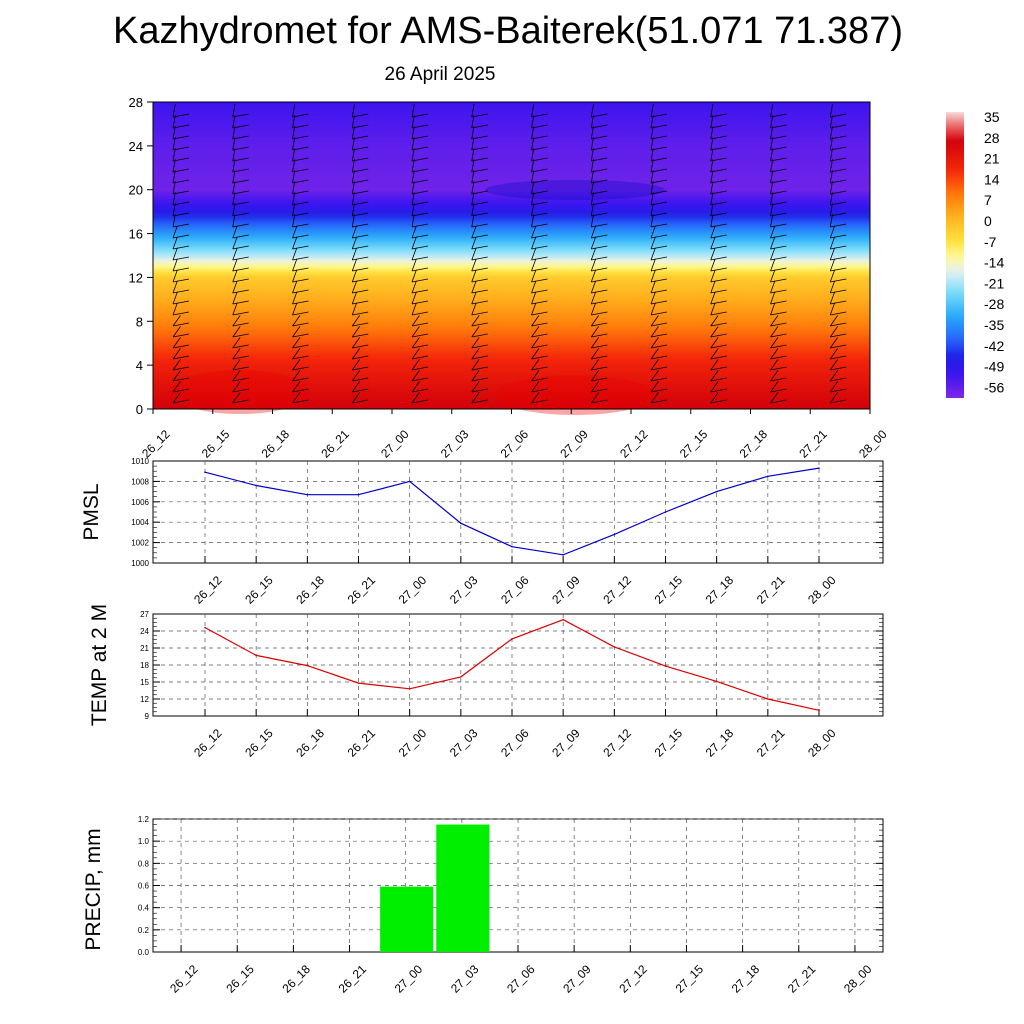  Describe the element at coordinates (144, 863) in the screenshot. I see `ytick-label: 0.8` at that location.